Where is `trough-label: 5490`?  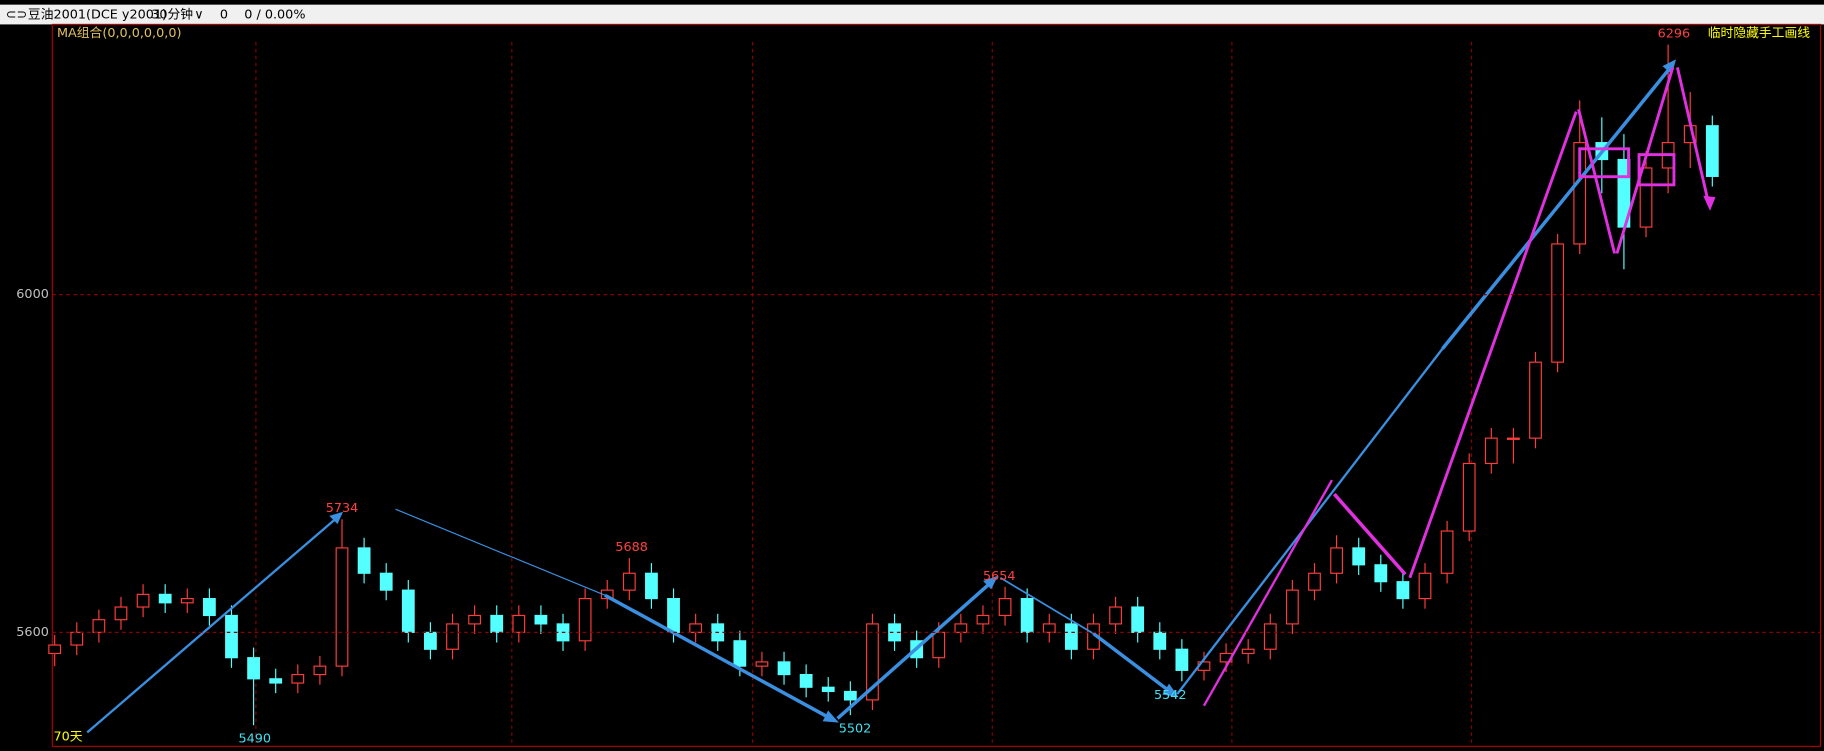 trough-label: 5490 is located at coordinates (254, 739).